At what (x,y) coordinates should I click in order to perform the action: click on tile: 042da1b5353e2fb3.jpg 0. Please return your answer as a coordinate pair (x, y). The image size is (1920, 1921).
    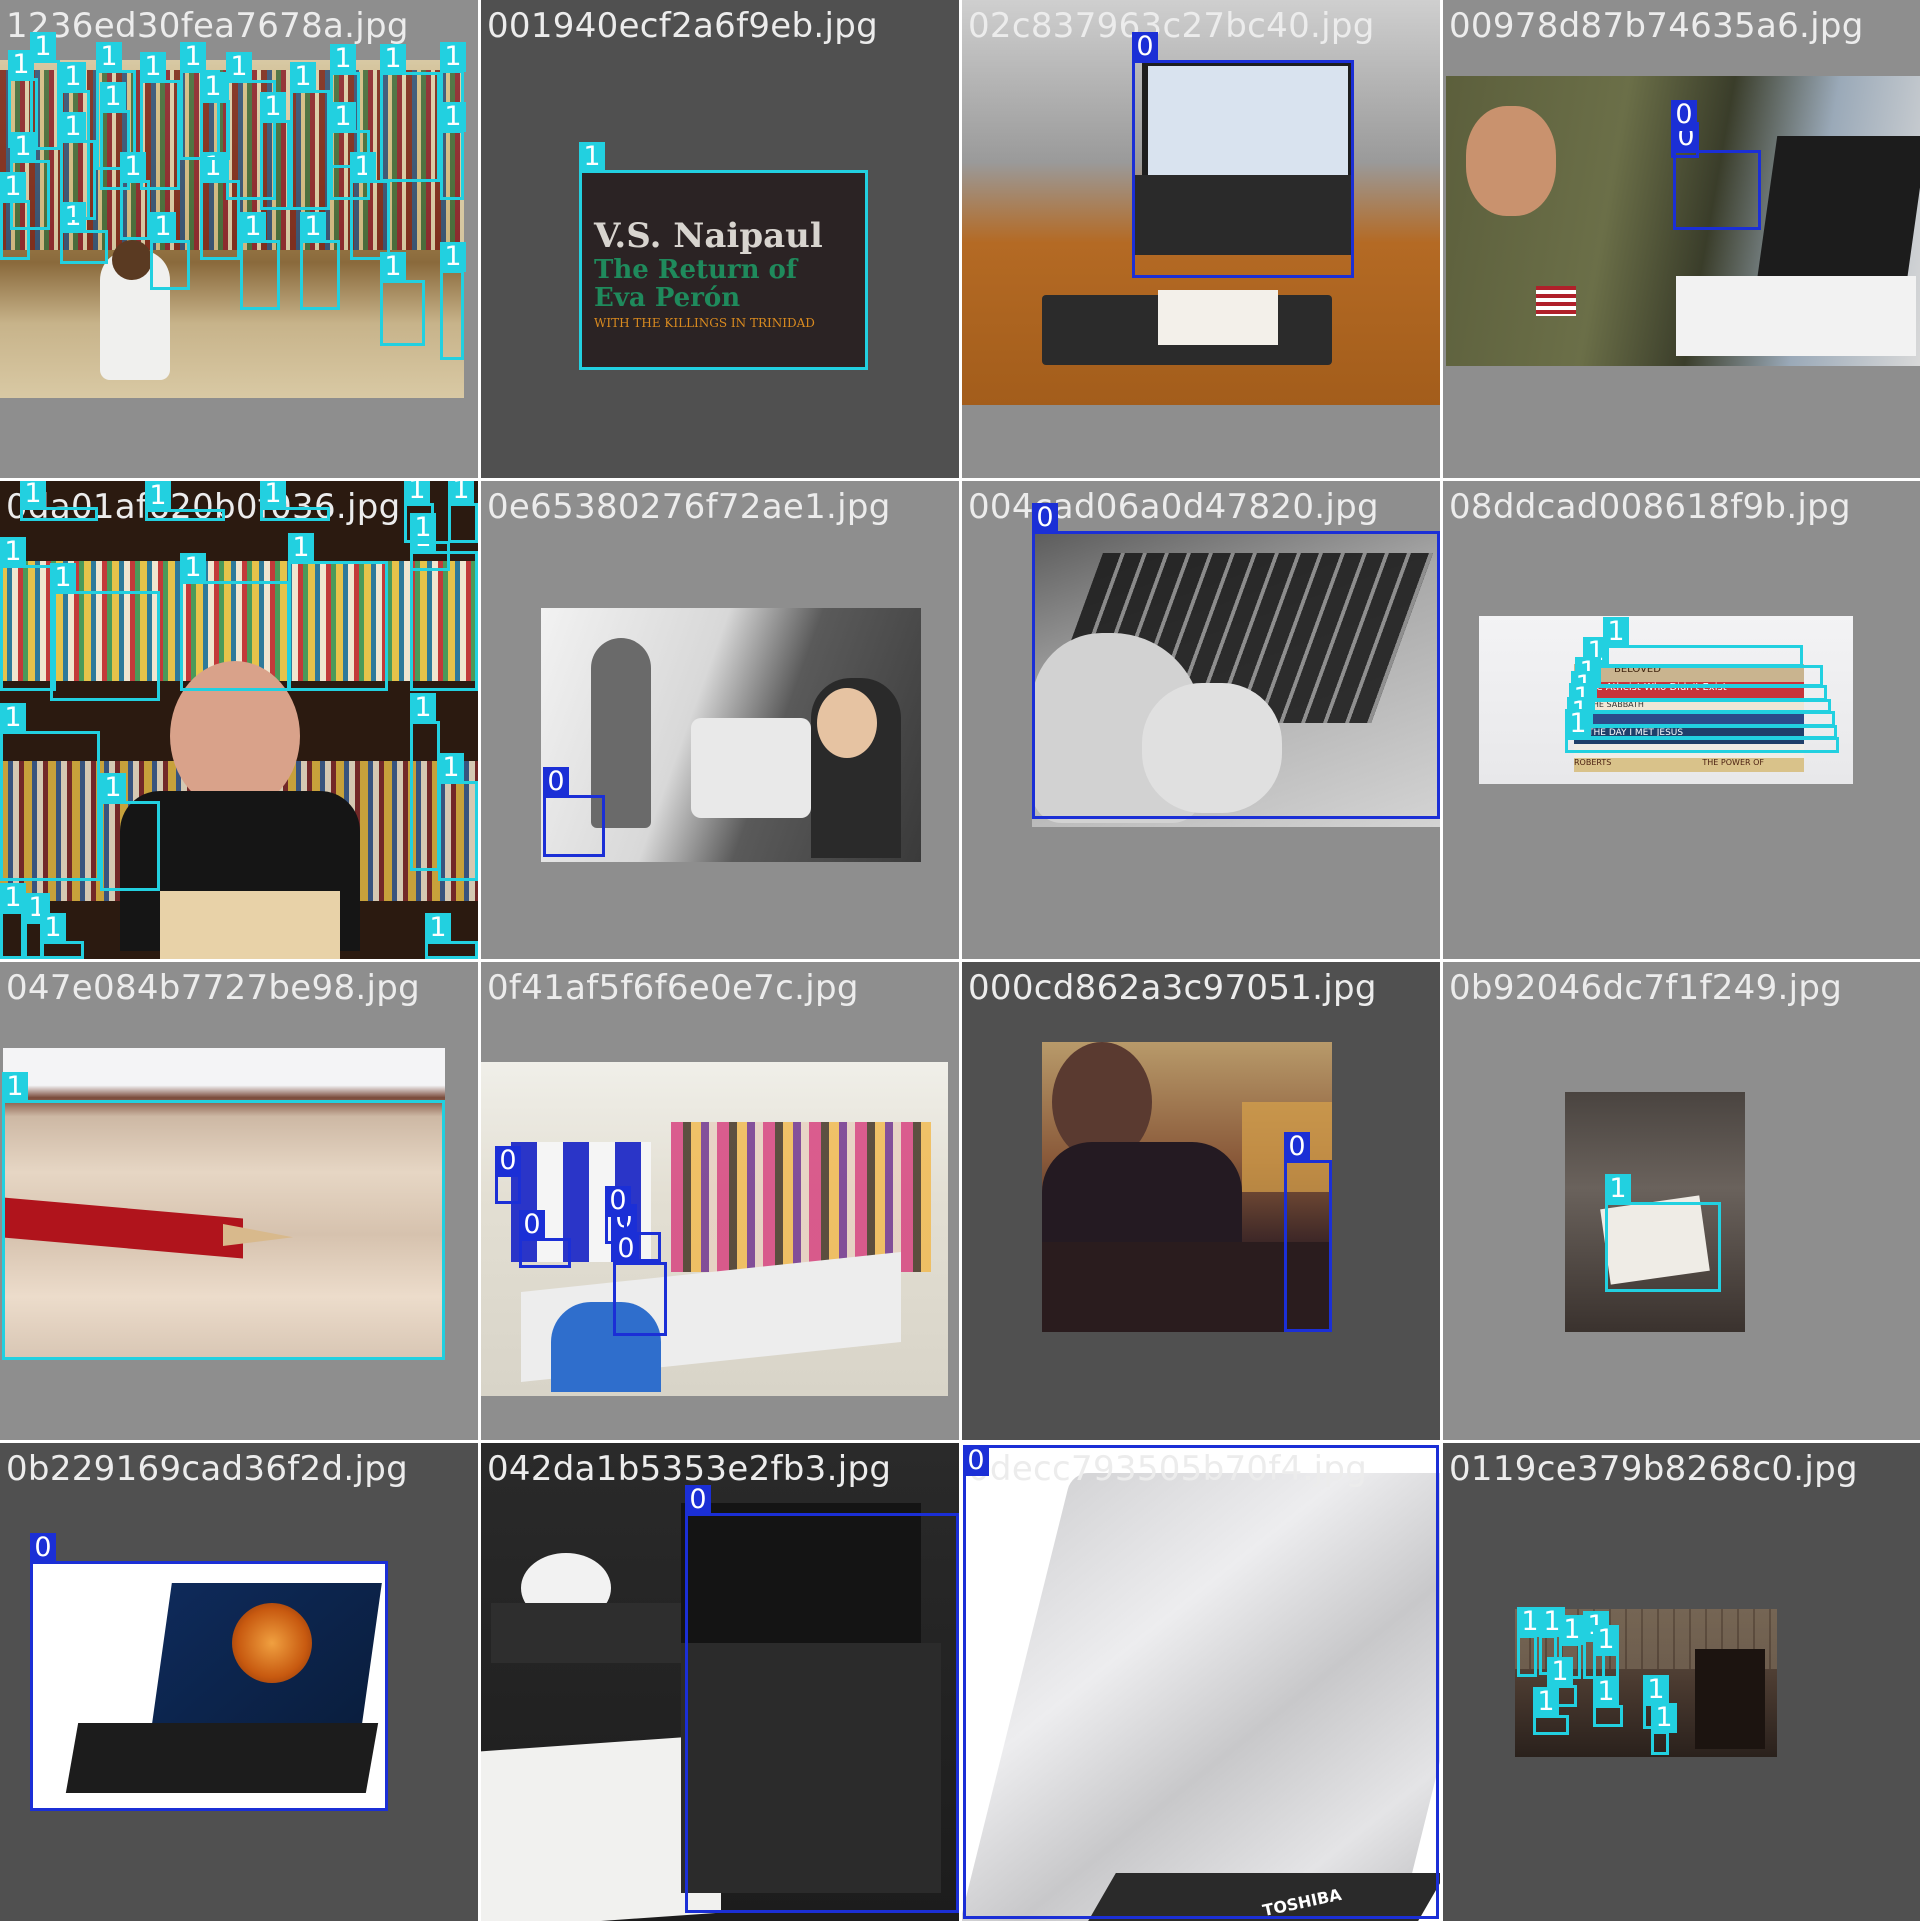
    Looking at the image, I should click on (720, 1682).